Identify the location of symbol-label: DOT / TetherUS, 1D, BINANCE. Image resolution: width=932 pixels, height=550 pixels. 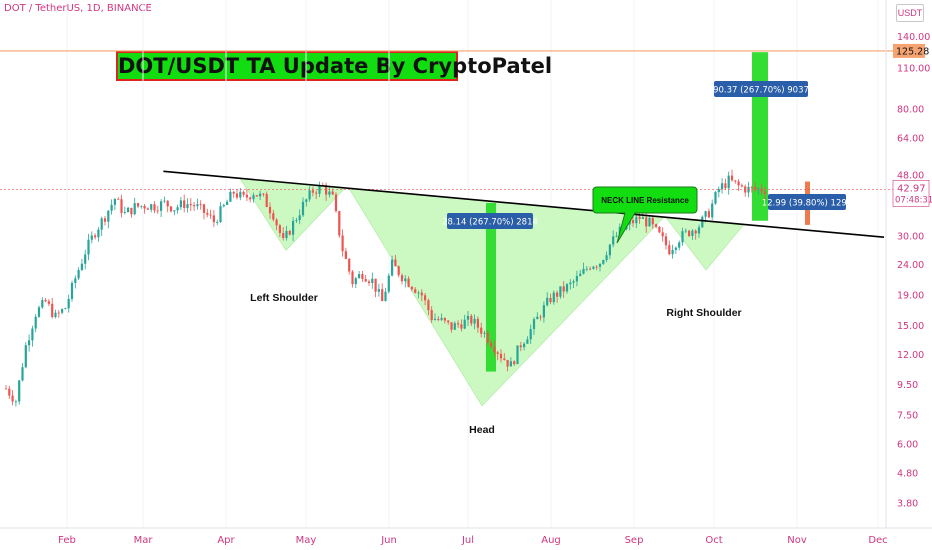
(78, 8).